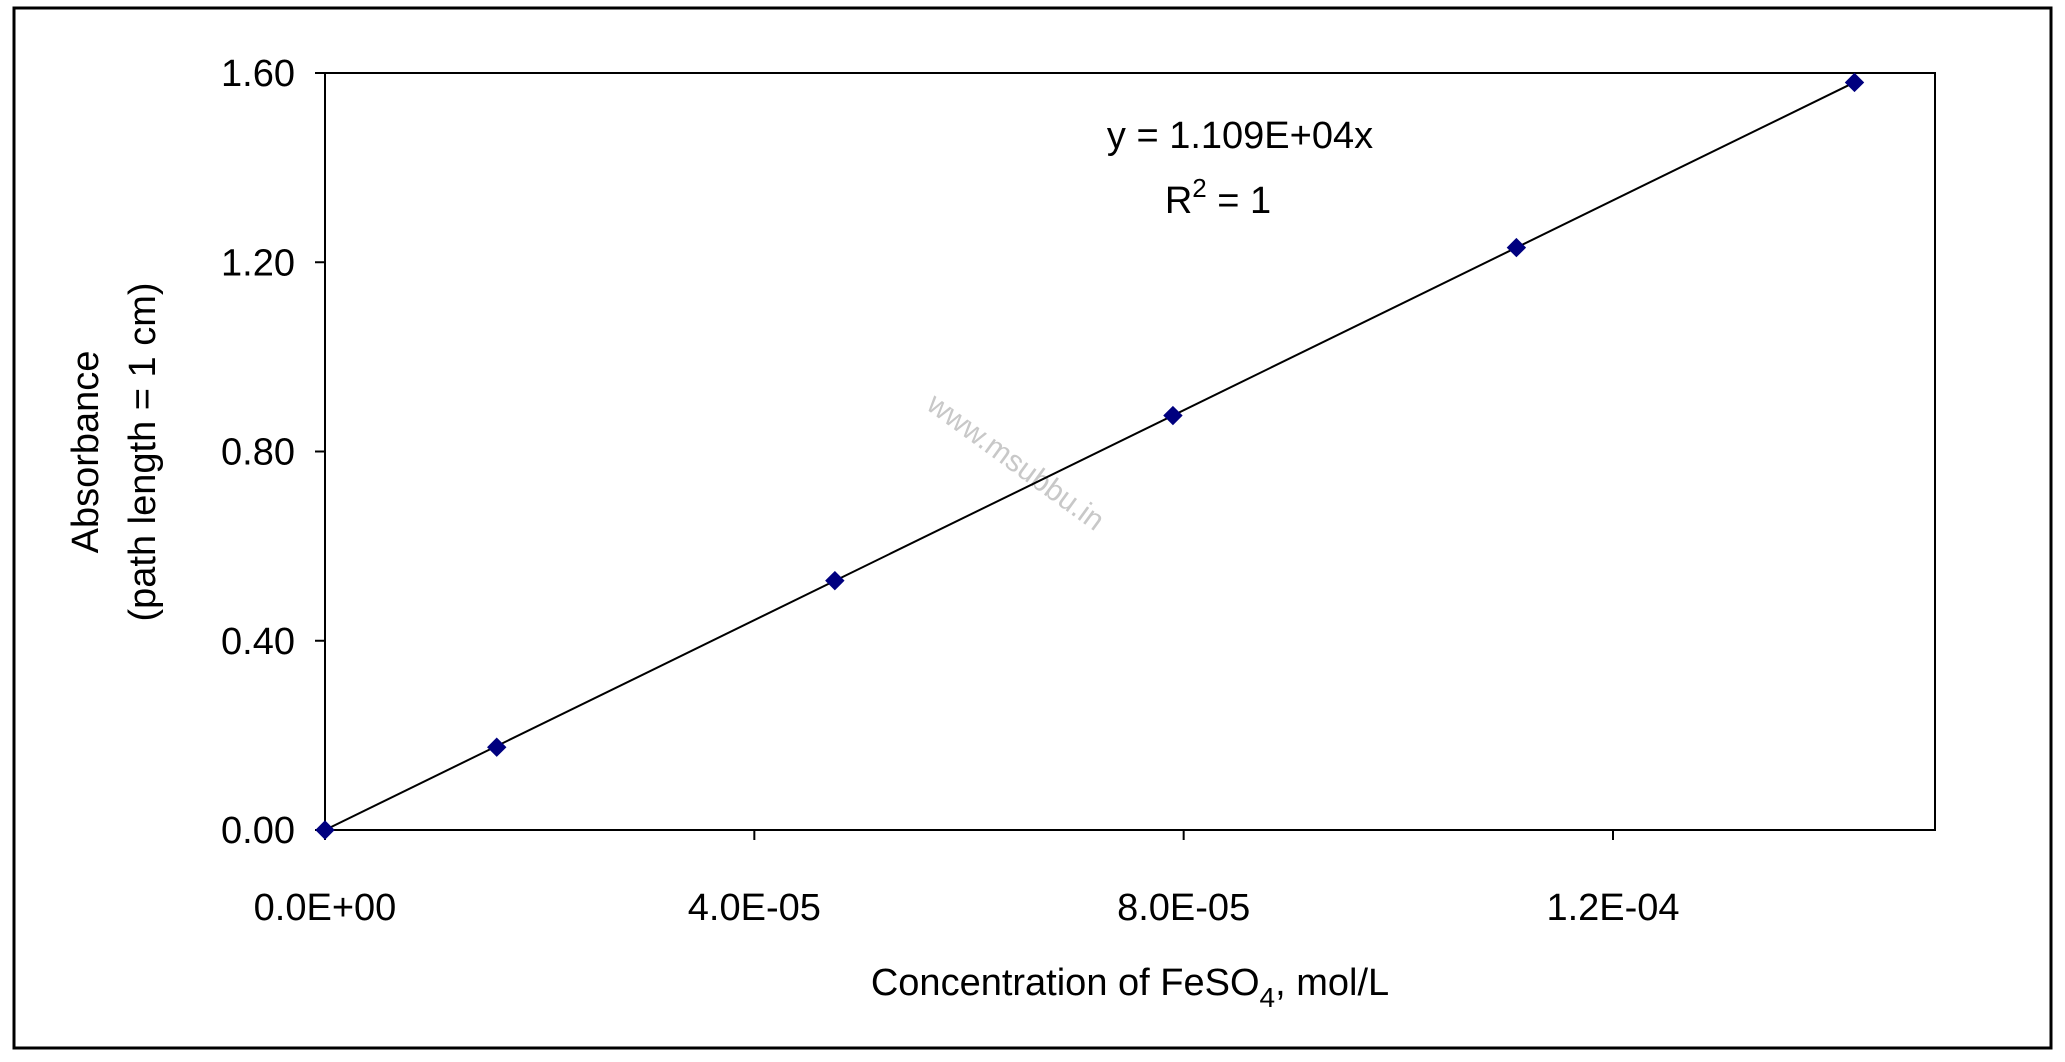 The width and height of the screenshot is (2065, 1062). I want to click on y-axis: 0.00 0.40 0.80 1.20 1.60, so click(273, 452).